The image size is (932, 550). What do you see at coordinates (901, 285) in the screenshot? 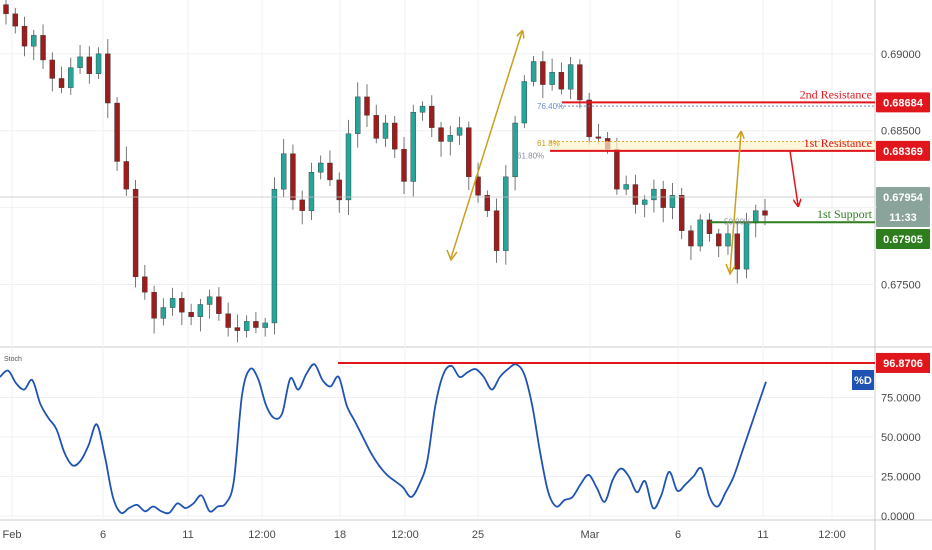
I see `price-tick-label: 0.67500` at bounding box center [901, 285].